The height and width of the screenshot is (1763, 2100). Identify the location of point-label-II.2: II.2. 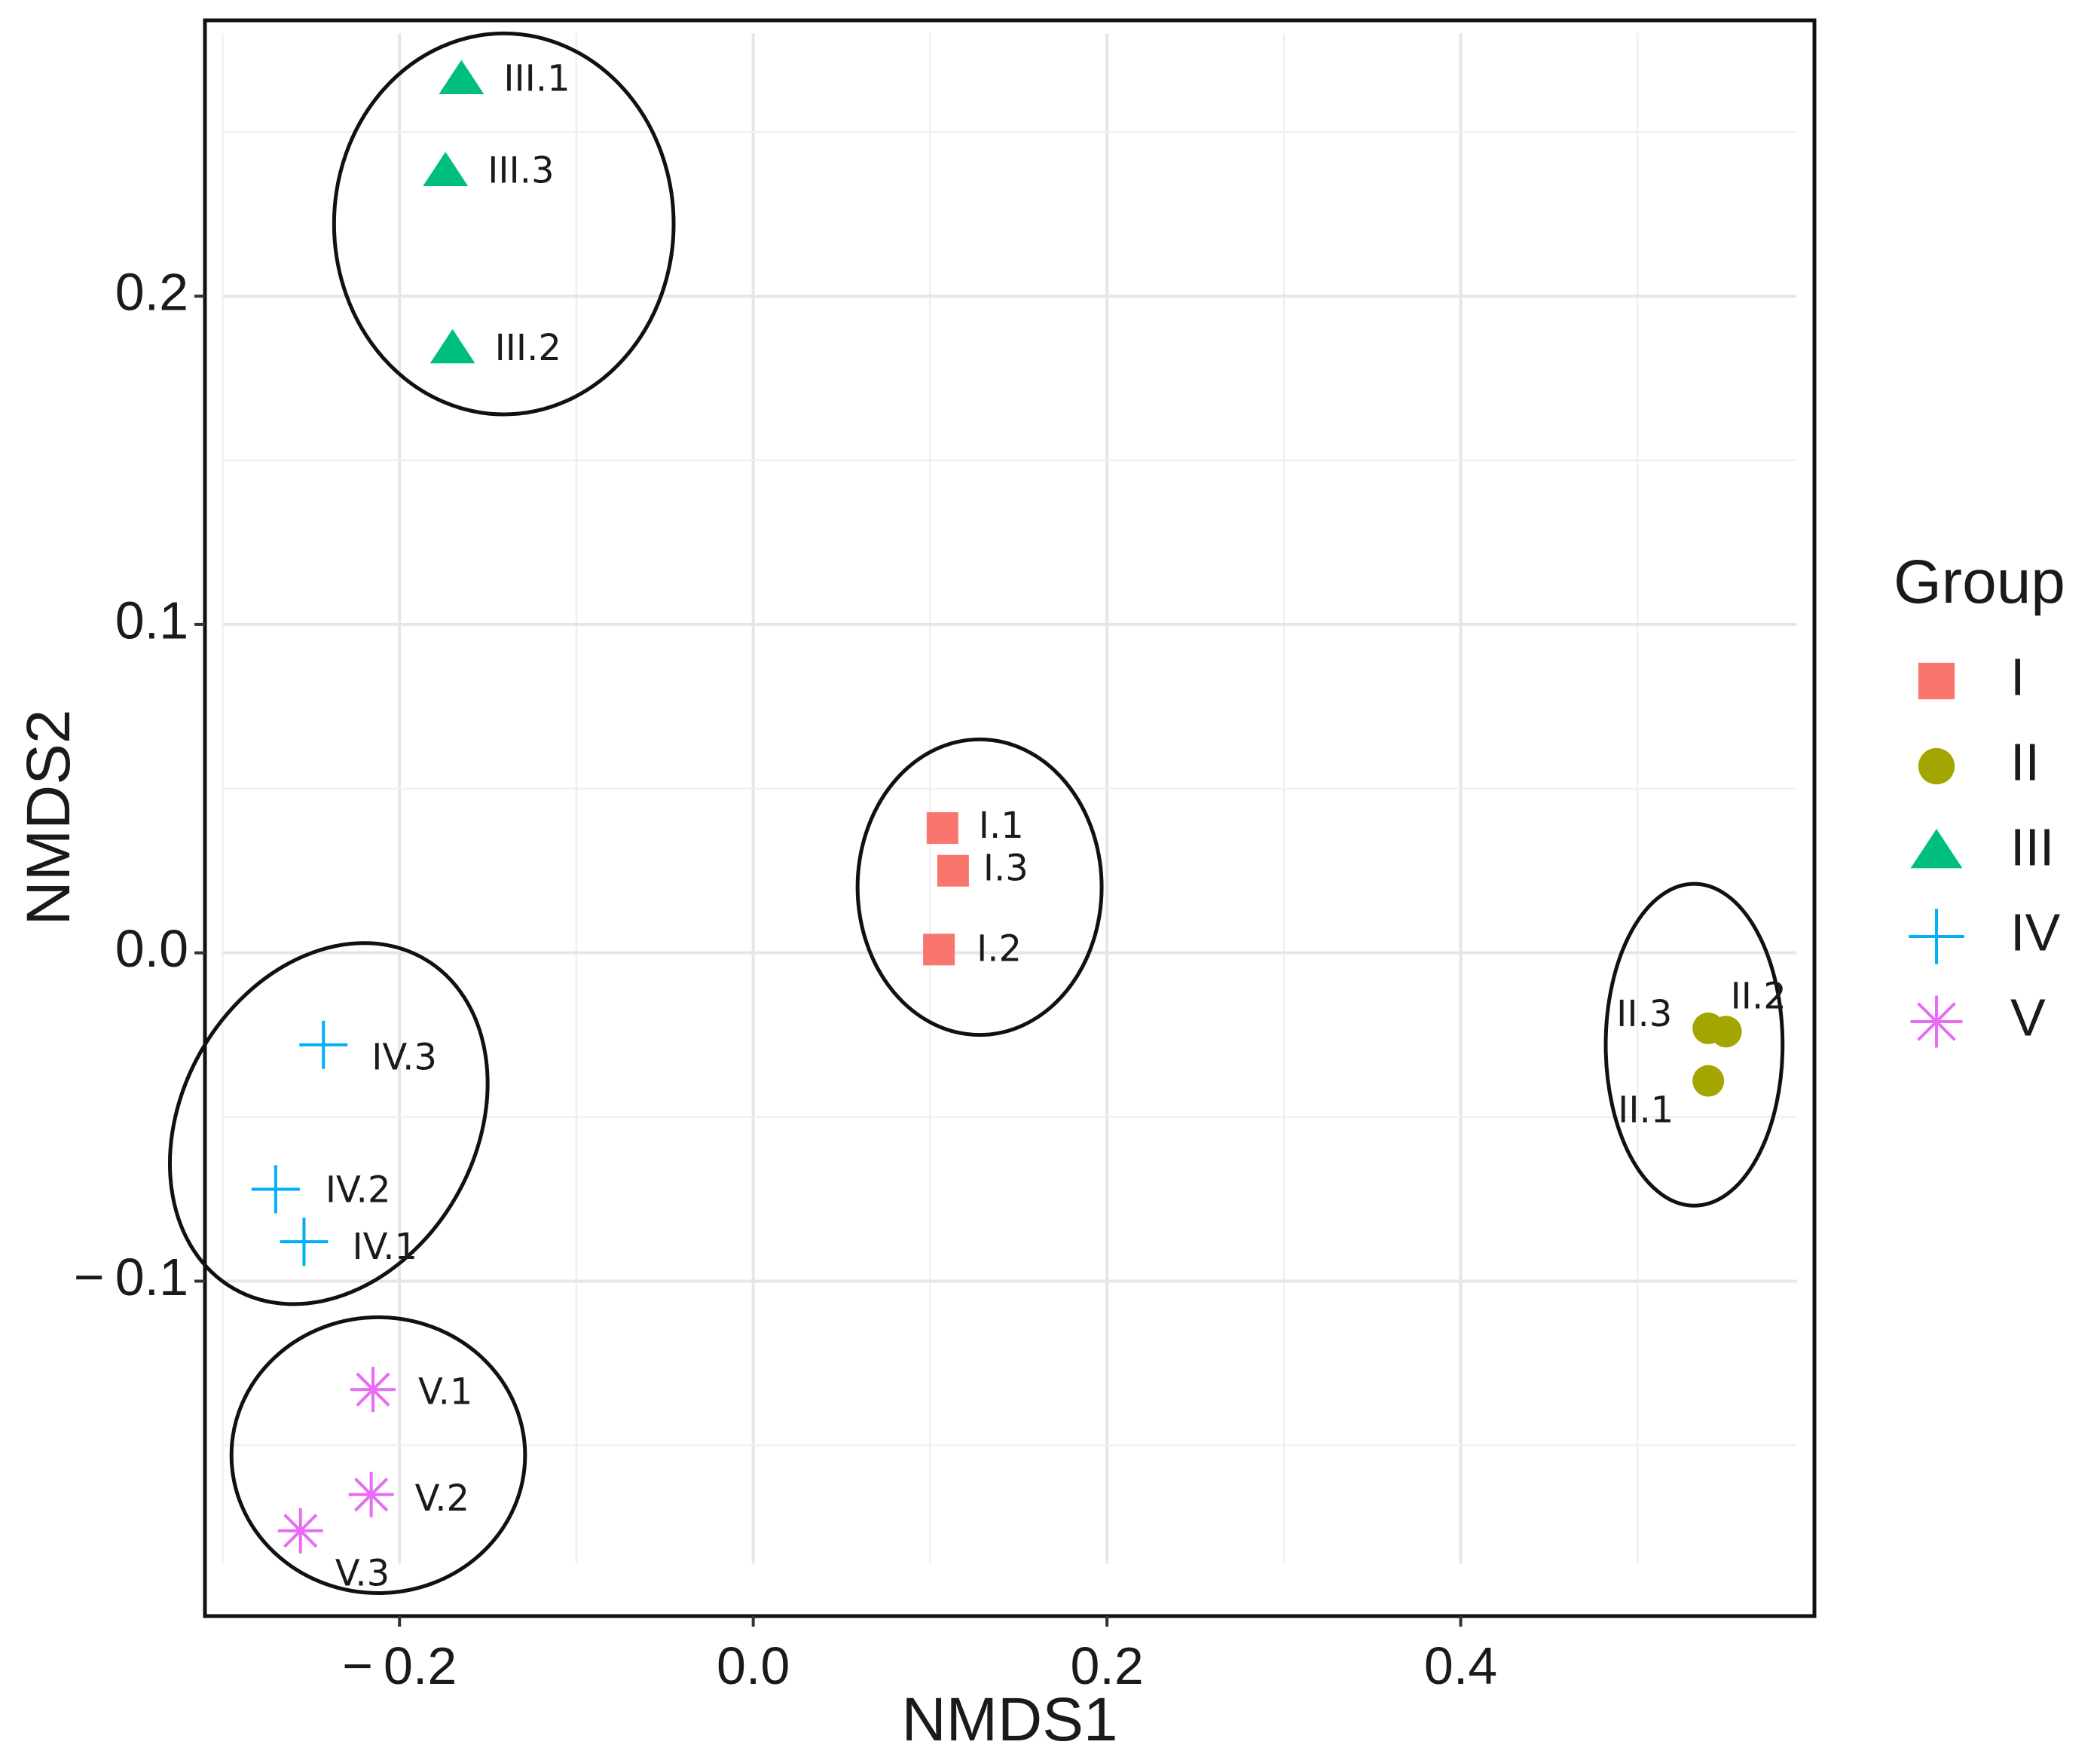
(1759, 996).